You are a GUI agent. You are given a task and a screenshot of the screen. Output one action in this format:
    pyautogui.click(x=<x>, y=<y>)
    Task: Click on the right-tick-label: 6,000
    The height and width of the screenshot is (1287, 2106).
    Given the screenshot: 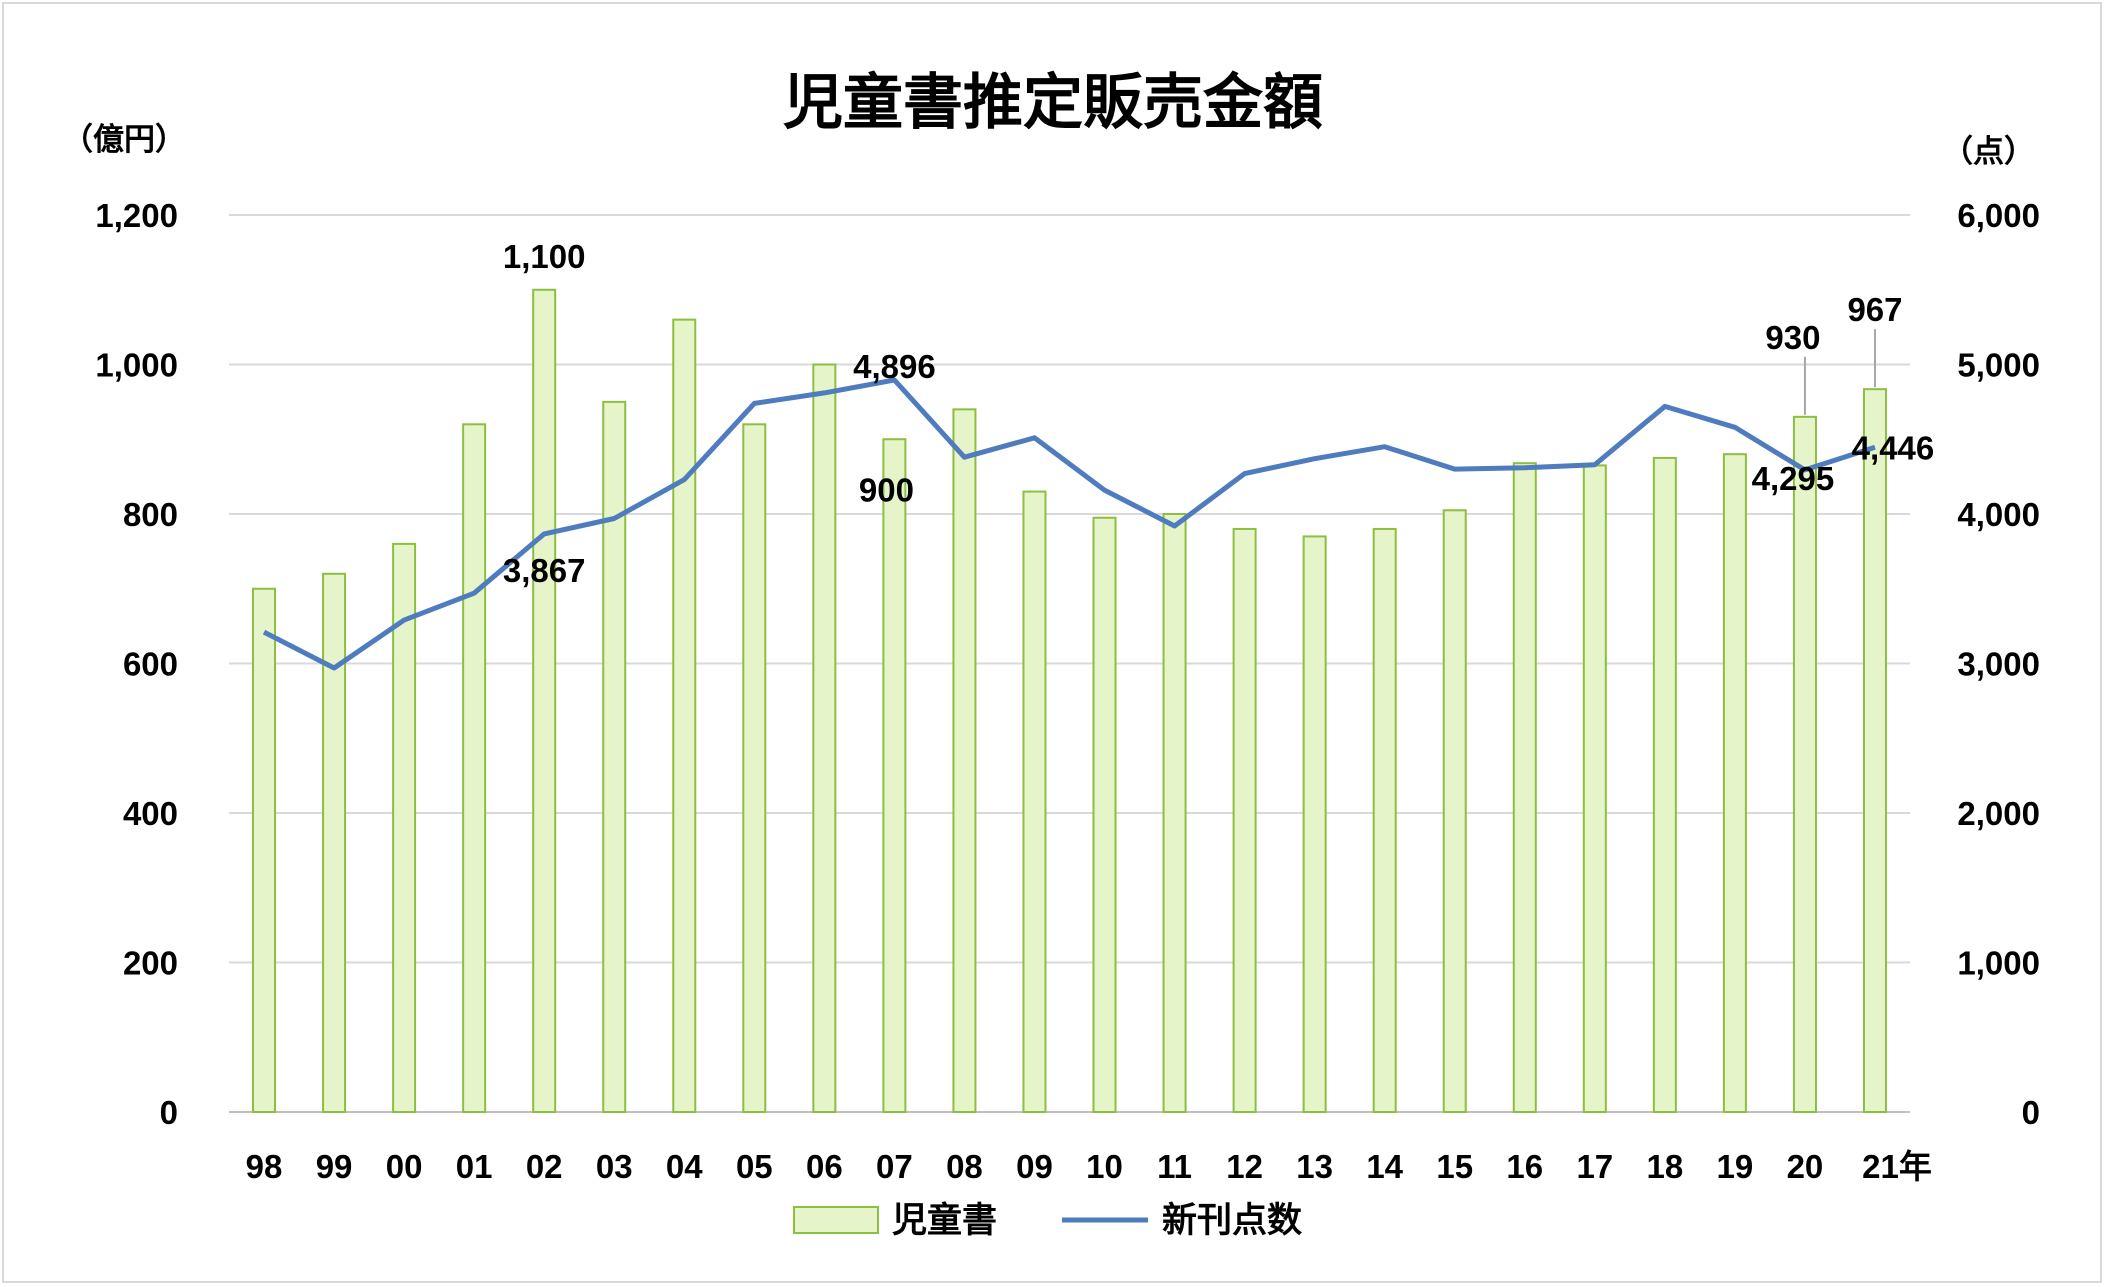 What is the action you would take?
    pyautogui.click(x=1998, y=215)
    